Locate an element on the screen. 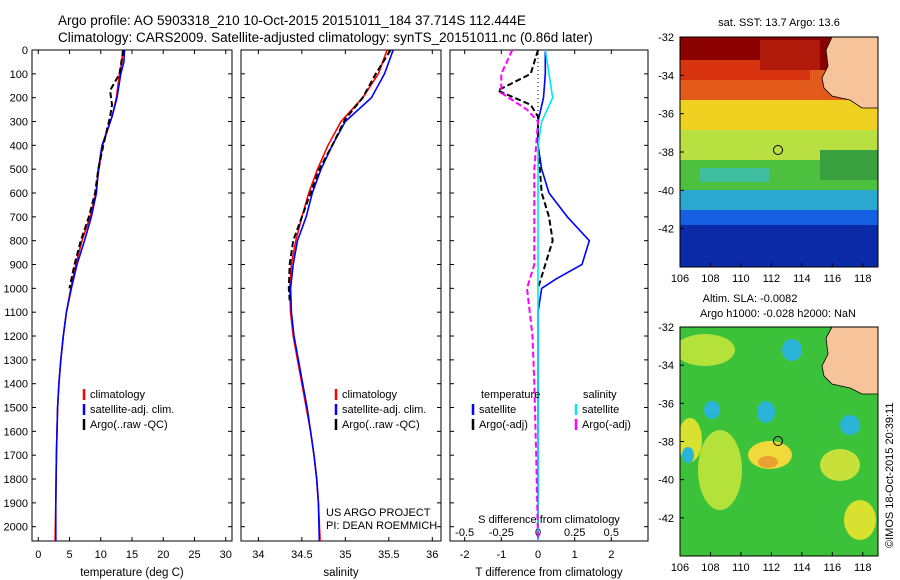  s-axis-label: S difference from climatology is located at coordinates (549, 520).